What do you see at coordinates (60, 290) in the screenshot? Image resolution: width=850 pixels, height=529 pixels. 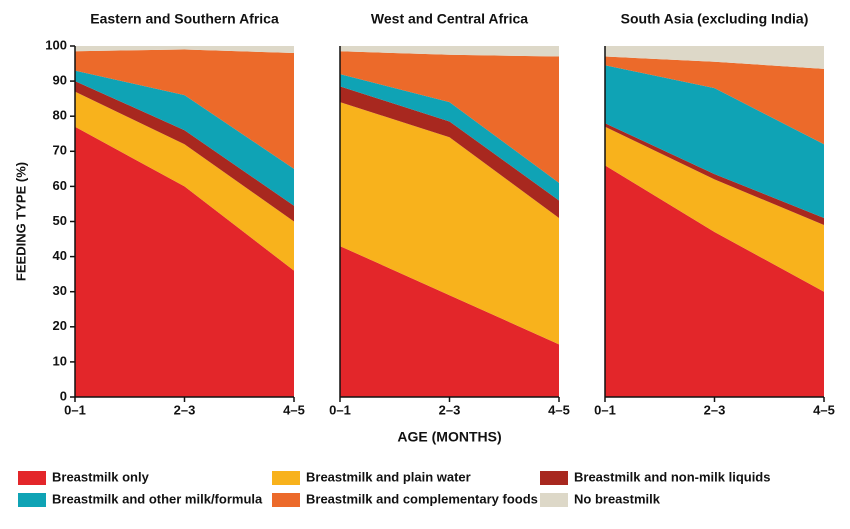 I see `y-tick-label: 30` at bounding box center [60, 290].